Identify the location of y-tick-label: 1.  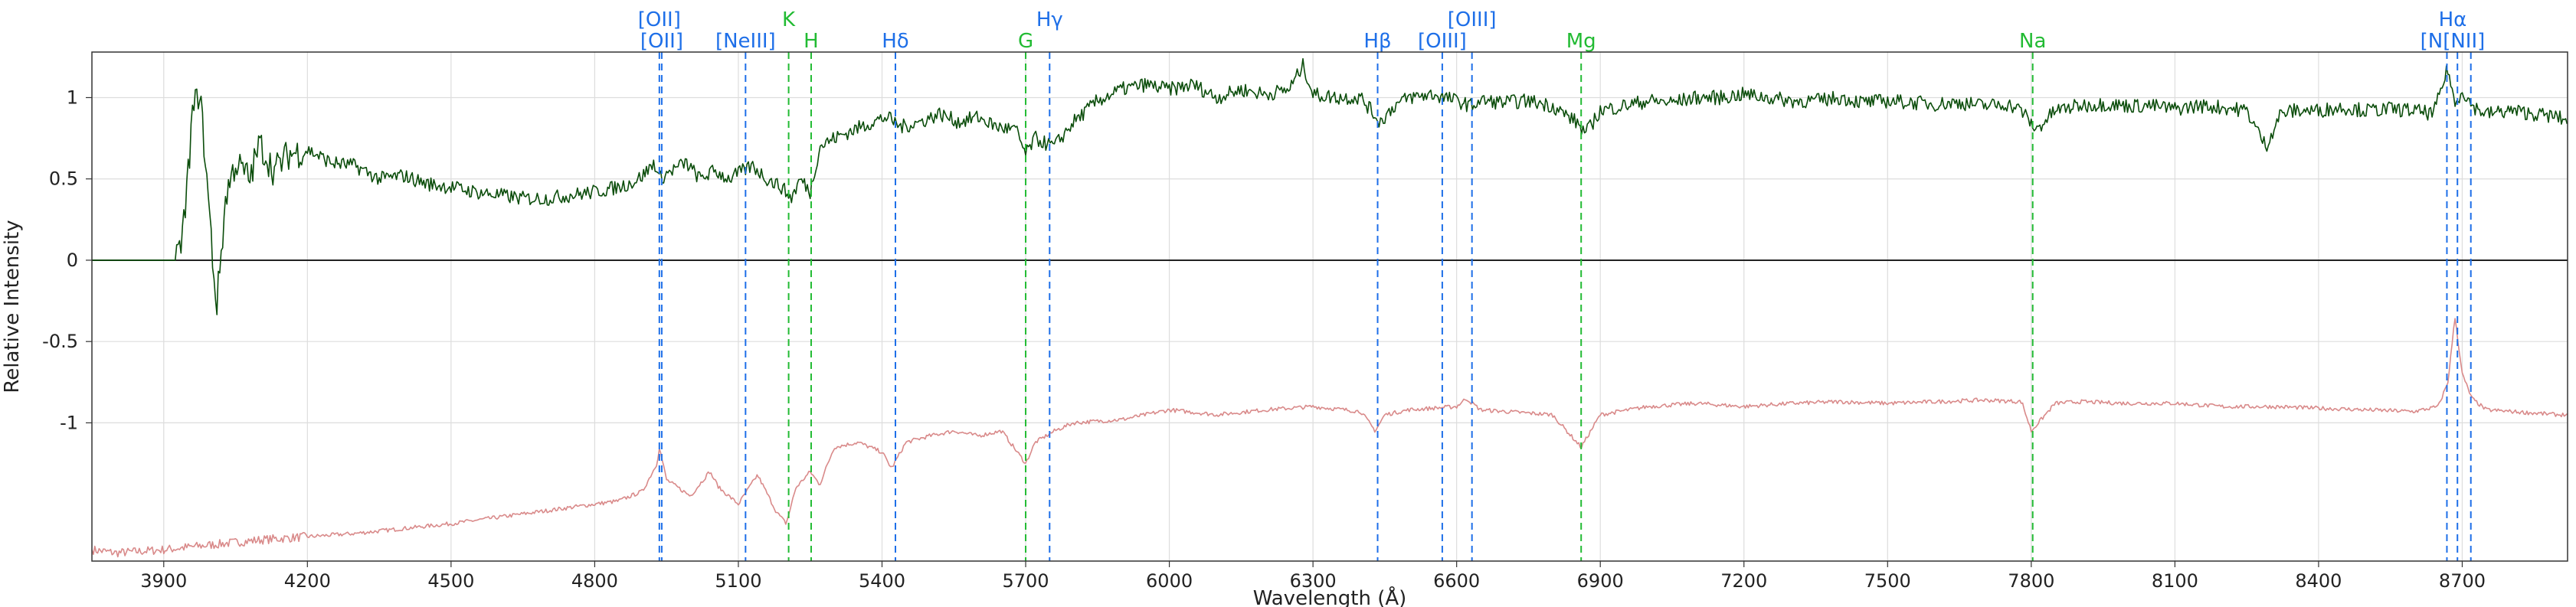
(72, 97).